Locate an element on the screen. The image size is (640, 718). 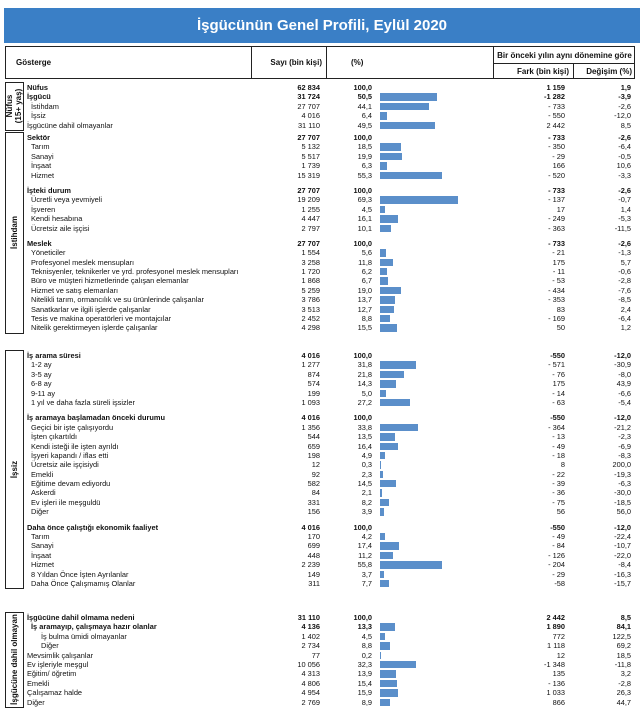
row-percent: 15,4 is located at coordinates (364, 683).